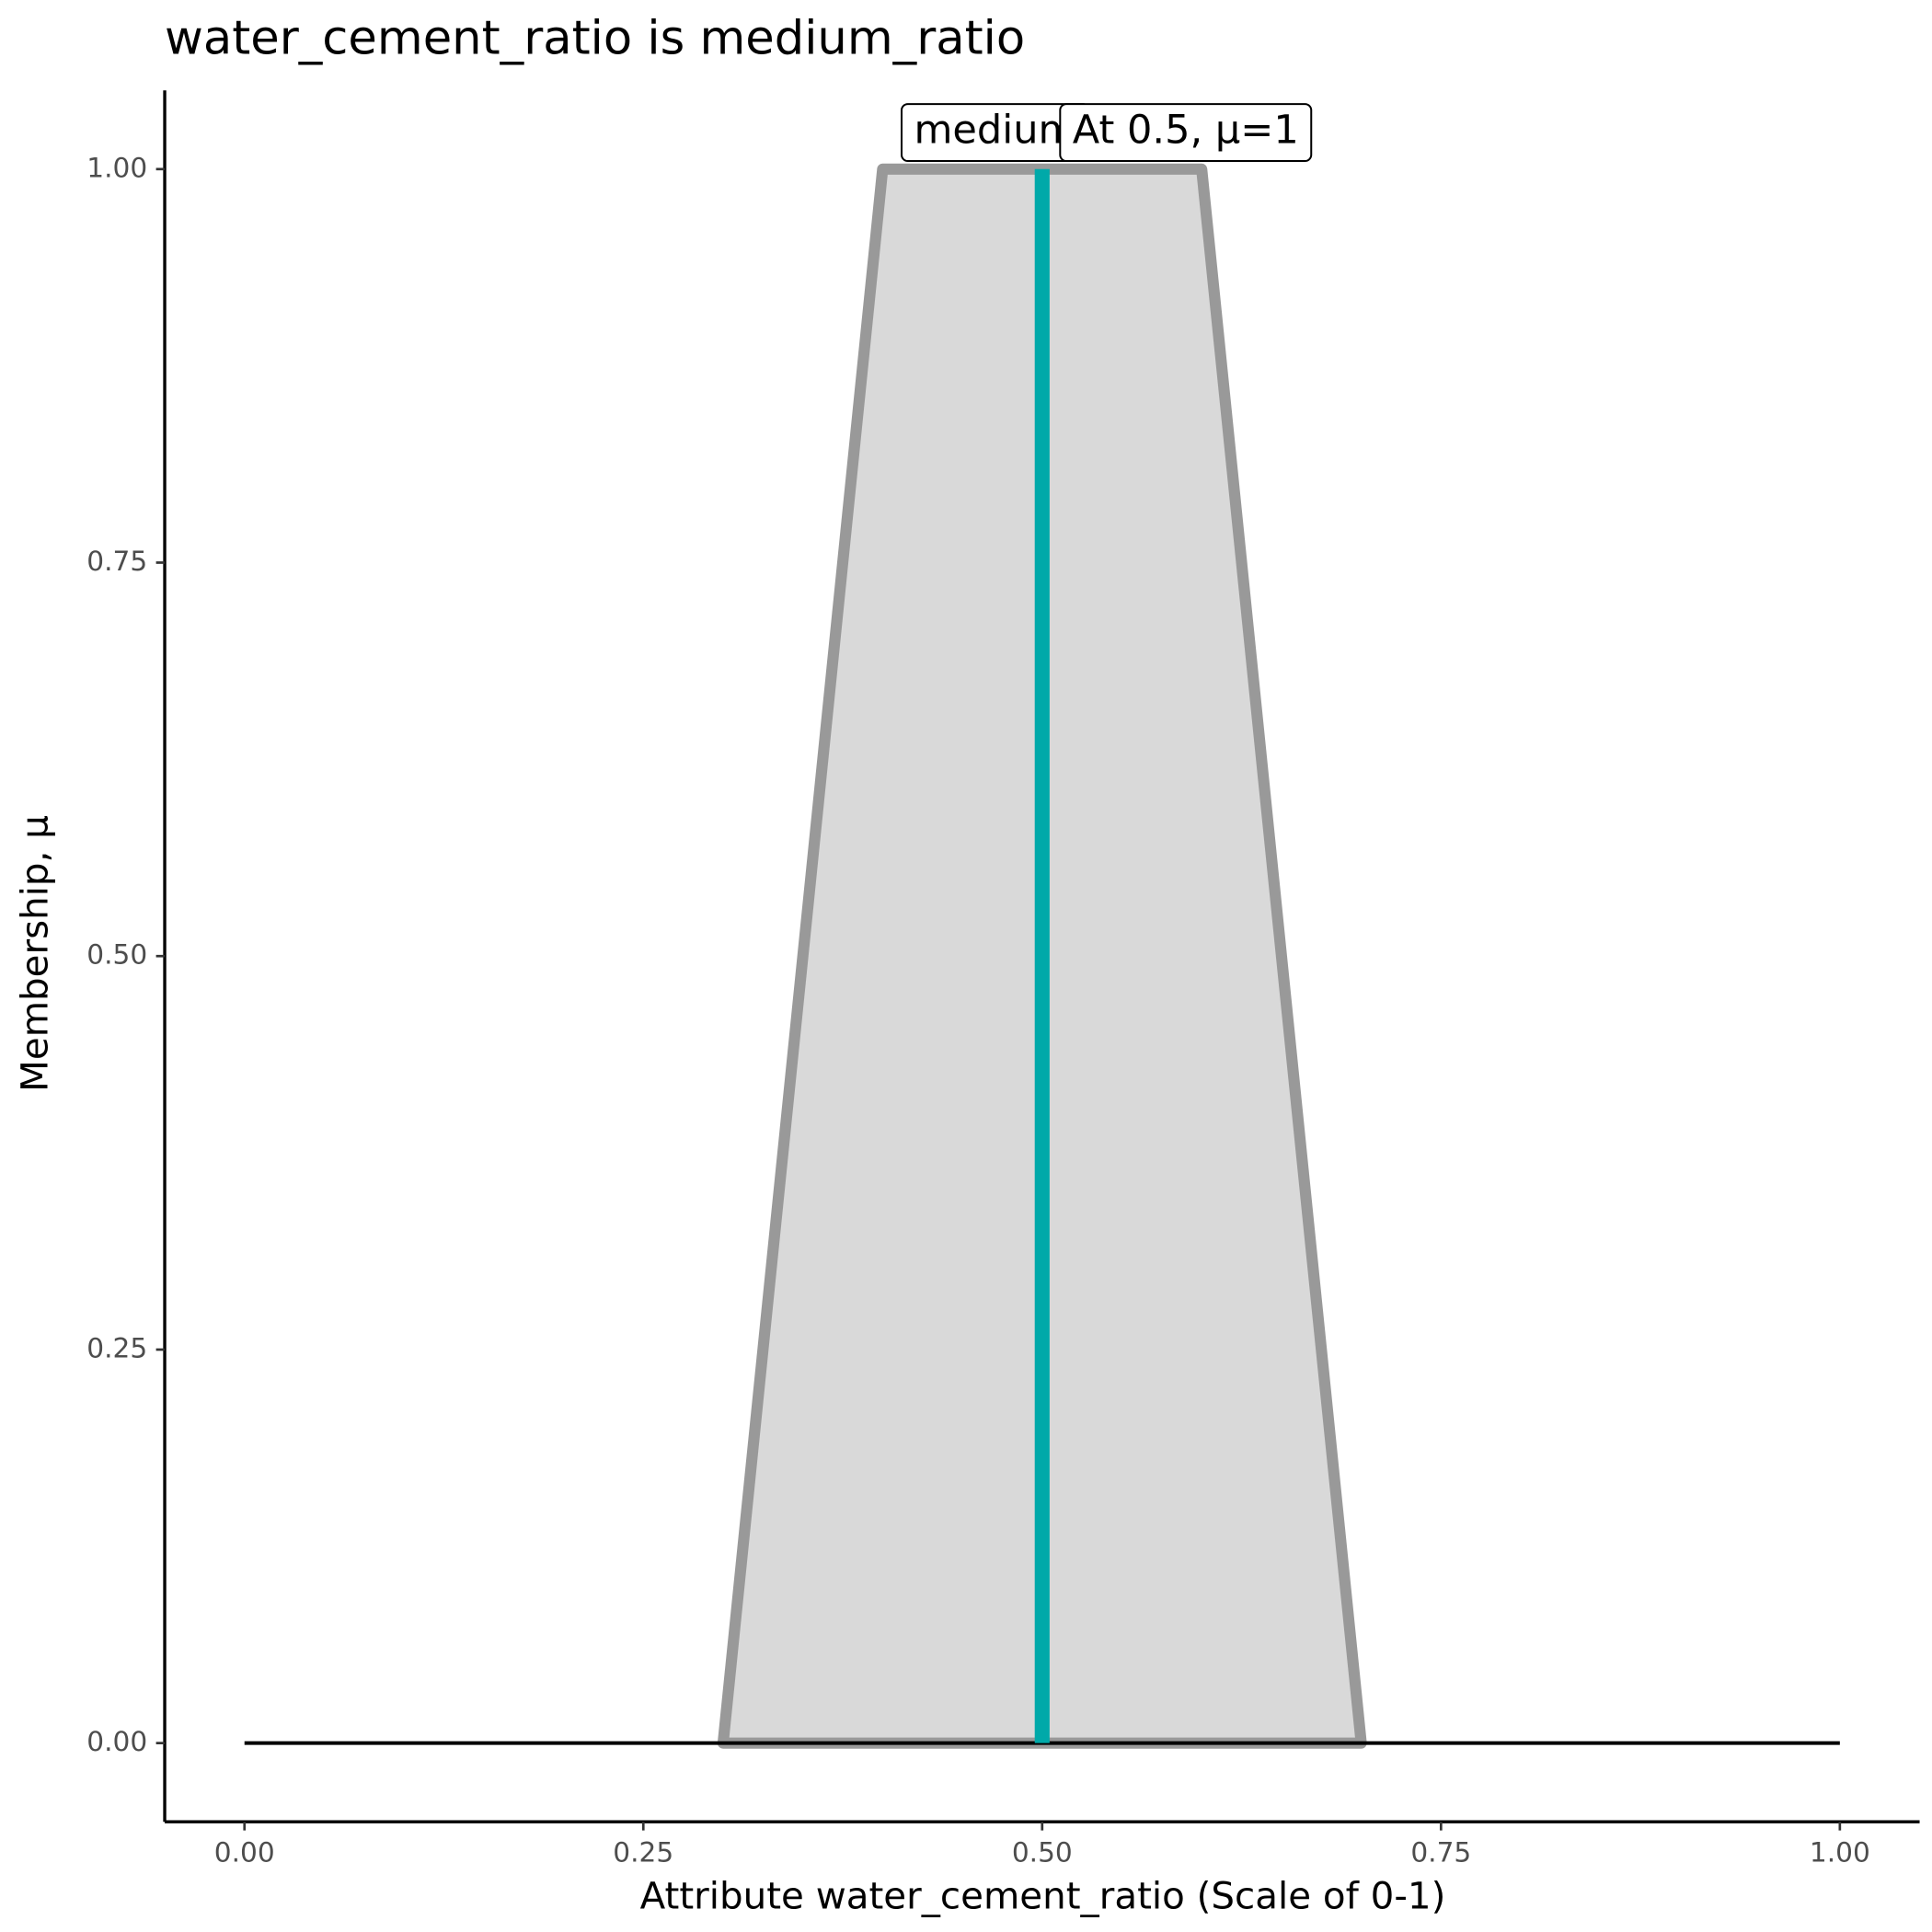  What do you see at coordinates (244, 1853) in the screenshot?
I see `x-tick-label: 0.00` at bounding box center [244, 1853].